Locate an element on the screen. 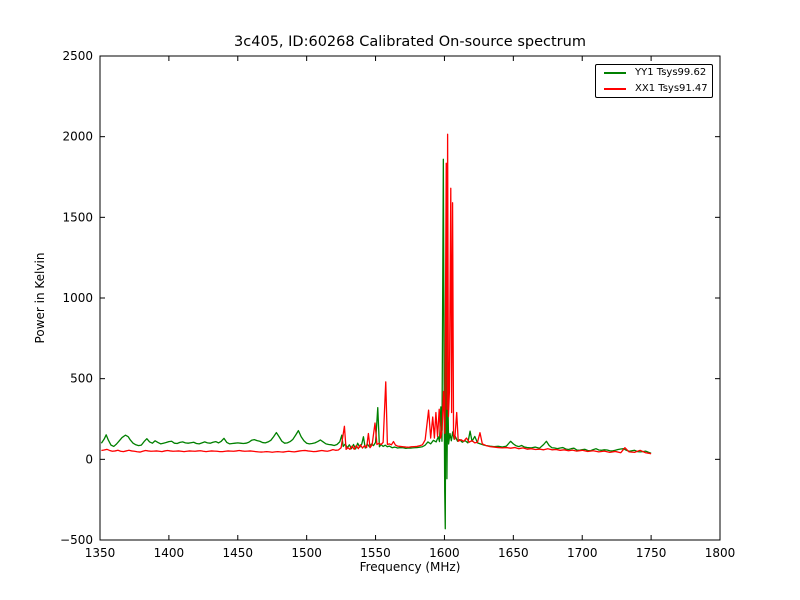 Image resolution: width=800 pixels, height=600 pixels. legend-item-yy1: YY1 Tsys99.62 is located at coordinates (654, 73).